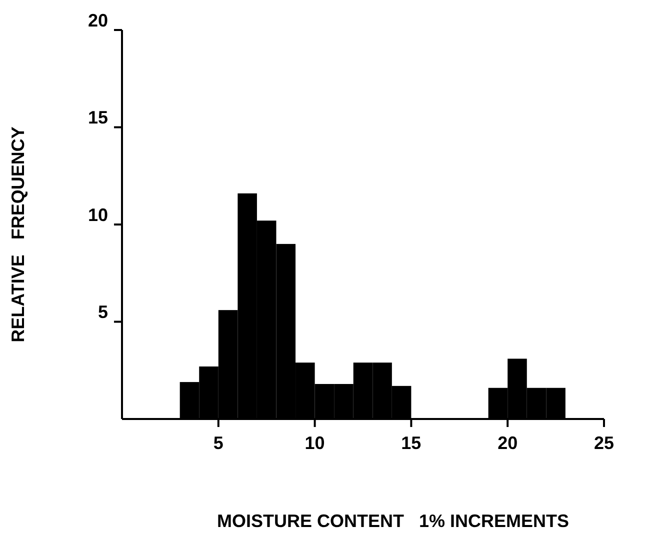 The width and height of the screenshot is (664, 549). Describe the element at coordinates (98, 20) in the screenshot. I see `y-tick-label: 20` at that location.